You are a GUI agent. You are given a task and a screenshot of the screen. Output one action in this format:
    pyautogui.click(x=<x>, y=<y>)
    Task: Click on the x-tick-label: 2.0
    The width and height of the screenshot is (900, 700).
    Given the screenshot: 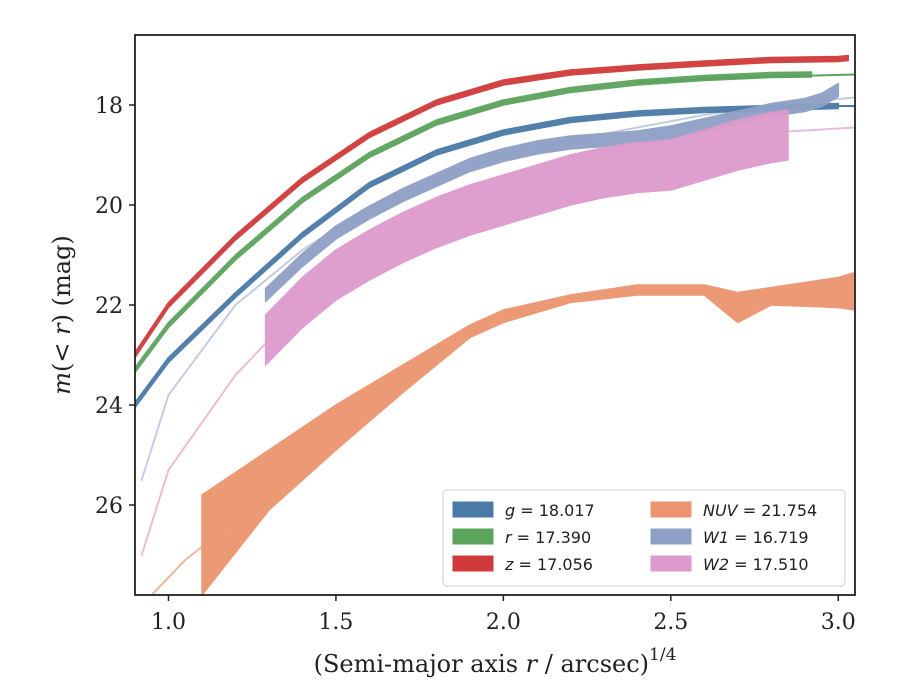 What is the action you would take?
    pyautogui.click(x=503, y=622)
    